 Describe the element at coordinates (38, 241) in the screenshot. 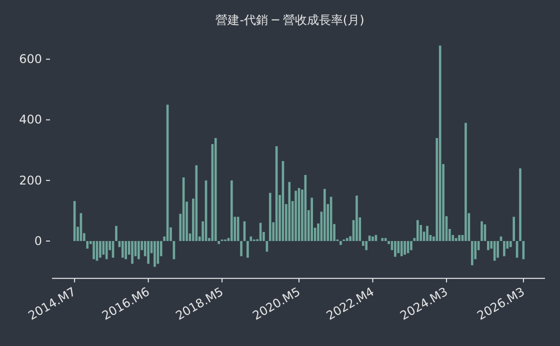

I see `y-tick-label: 0` at that location.